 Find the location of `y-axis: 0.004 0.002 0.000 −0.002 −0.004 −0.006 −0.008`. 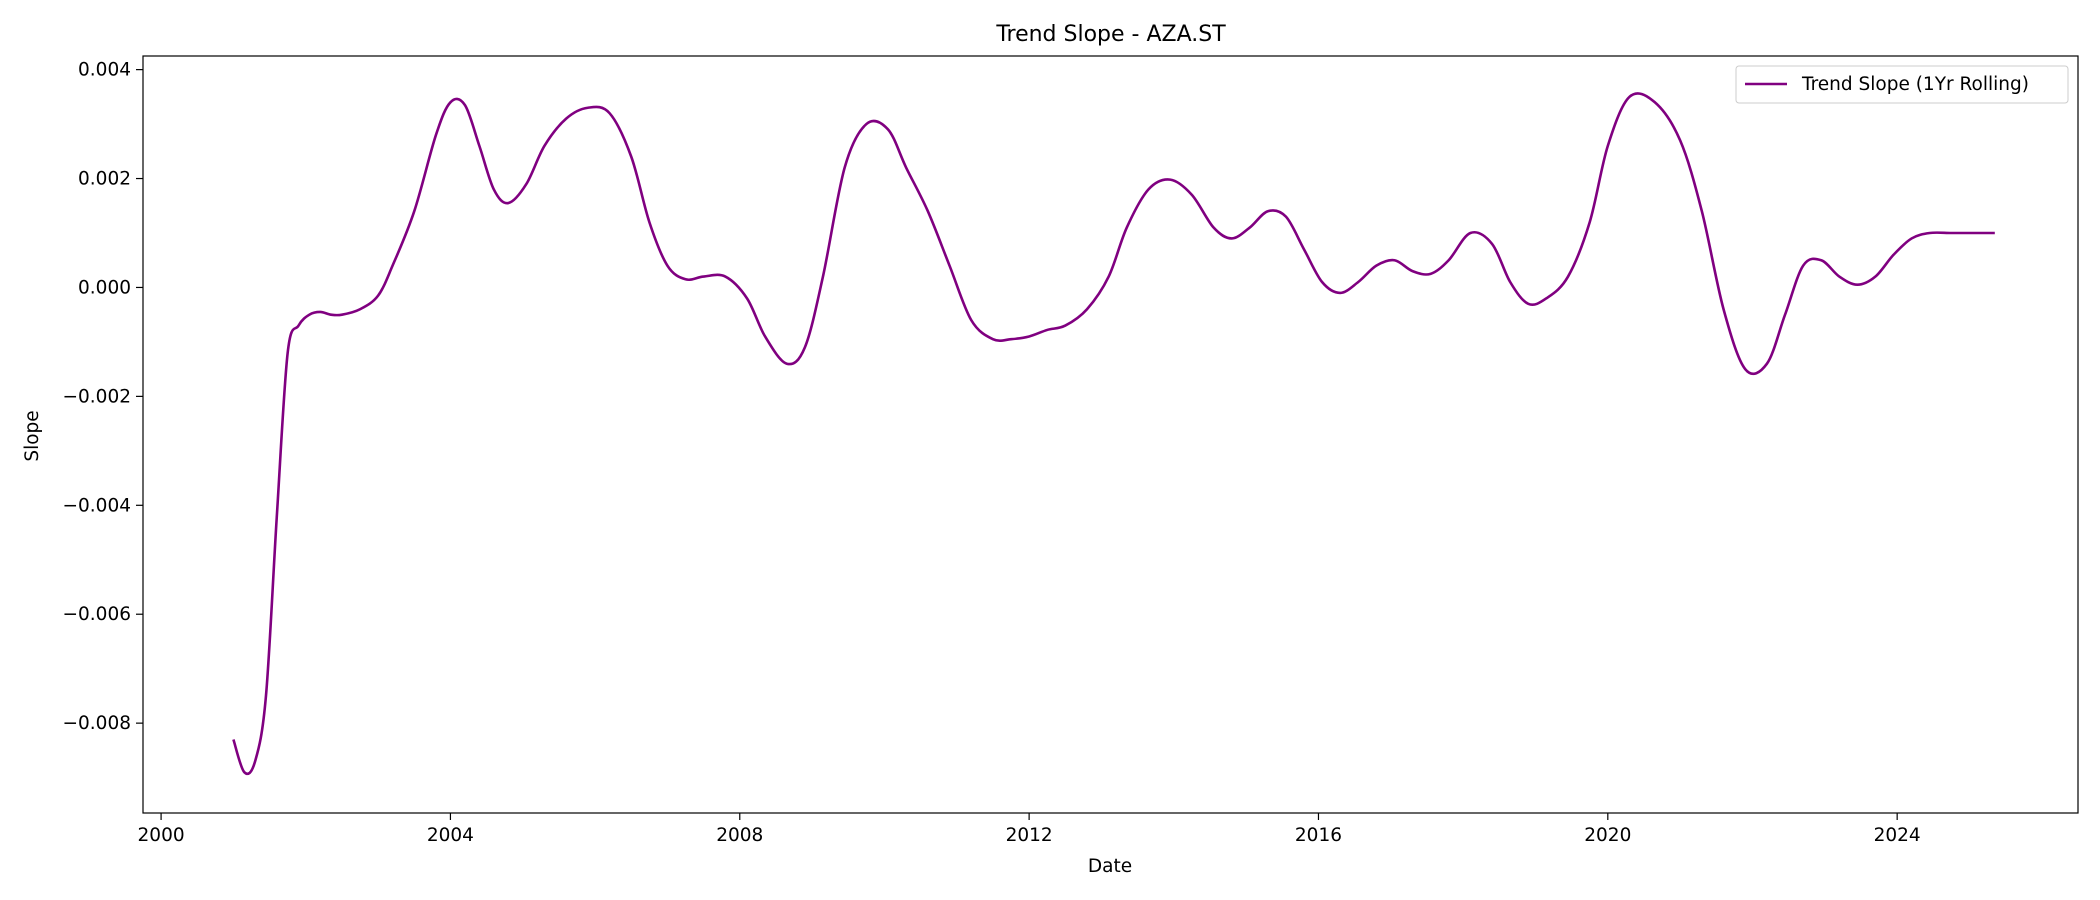

y-axis: 0.004 0.002 0.000 −0.002 −0.004 −0.006 −0.008 is located at coordinates (103, 397).